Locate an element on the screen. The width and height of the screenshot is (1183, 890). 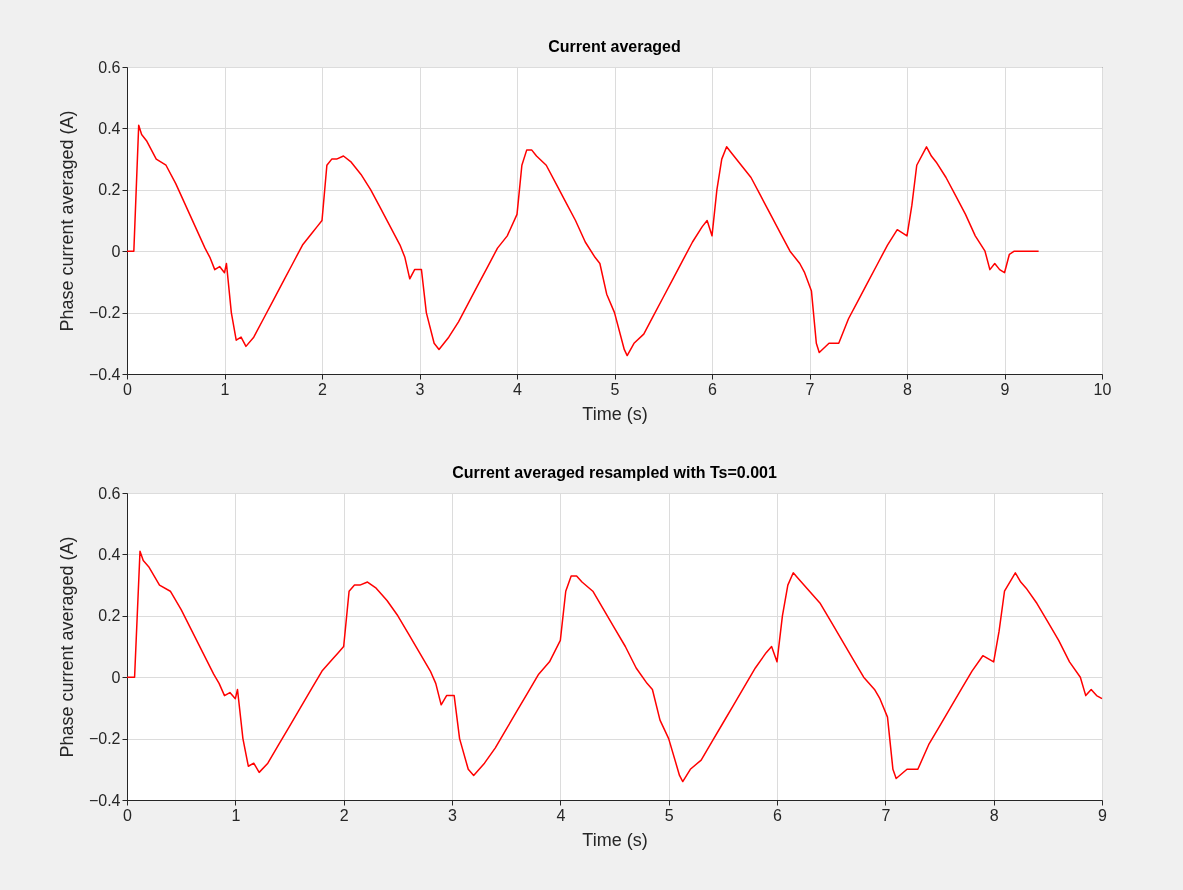
chart-title: Current averaged is located at coordinates (614, 46).